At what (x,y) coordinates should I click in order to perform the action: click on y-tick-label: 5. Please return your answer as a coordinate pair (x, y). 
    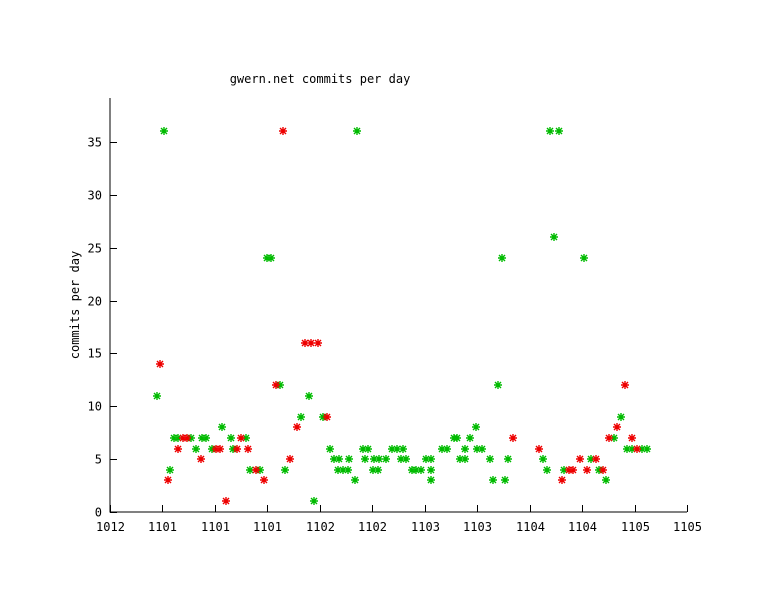
    Looking at the image, I should click on (98, 460).